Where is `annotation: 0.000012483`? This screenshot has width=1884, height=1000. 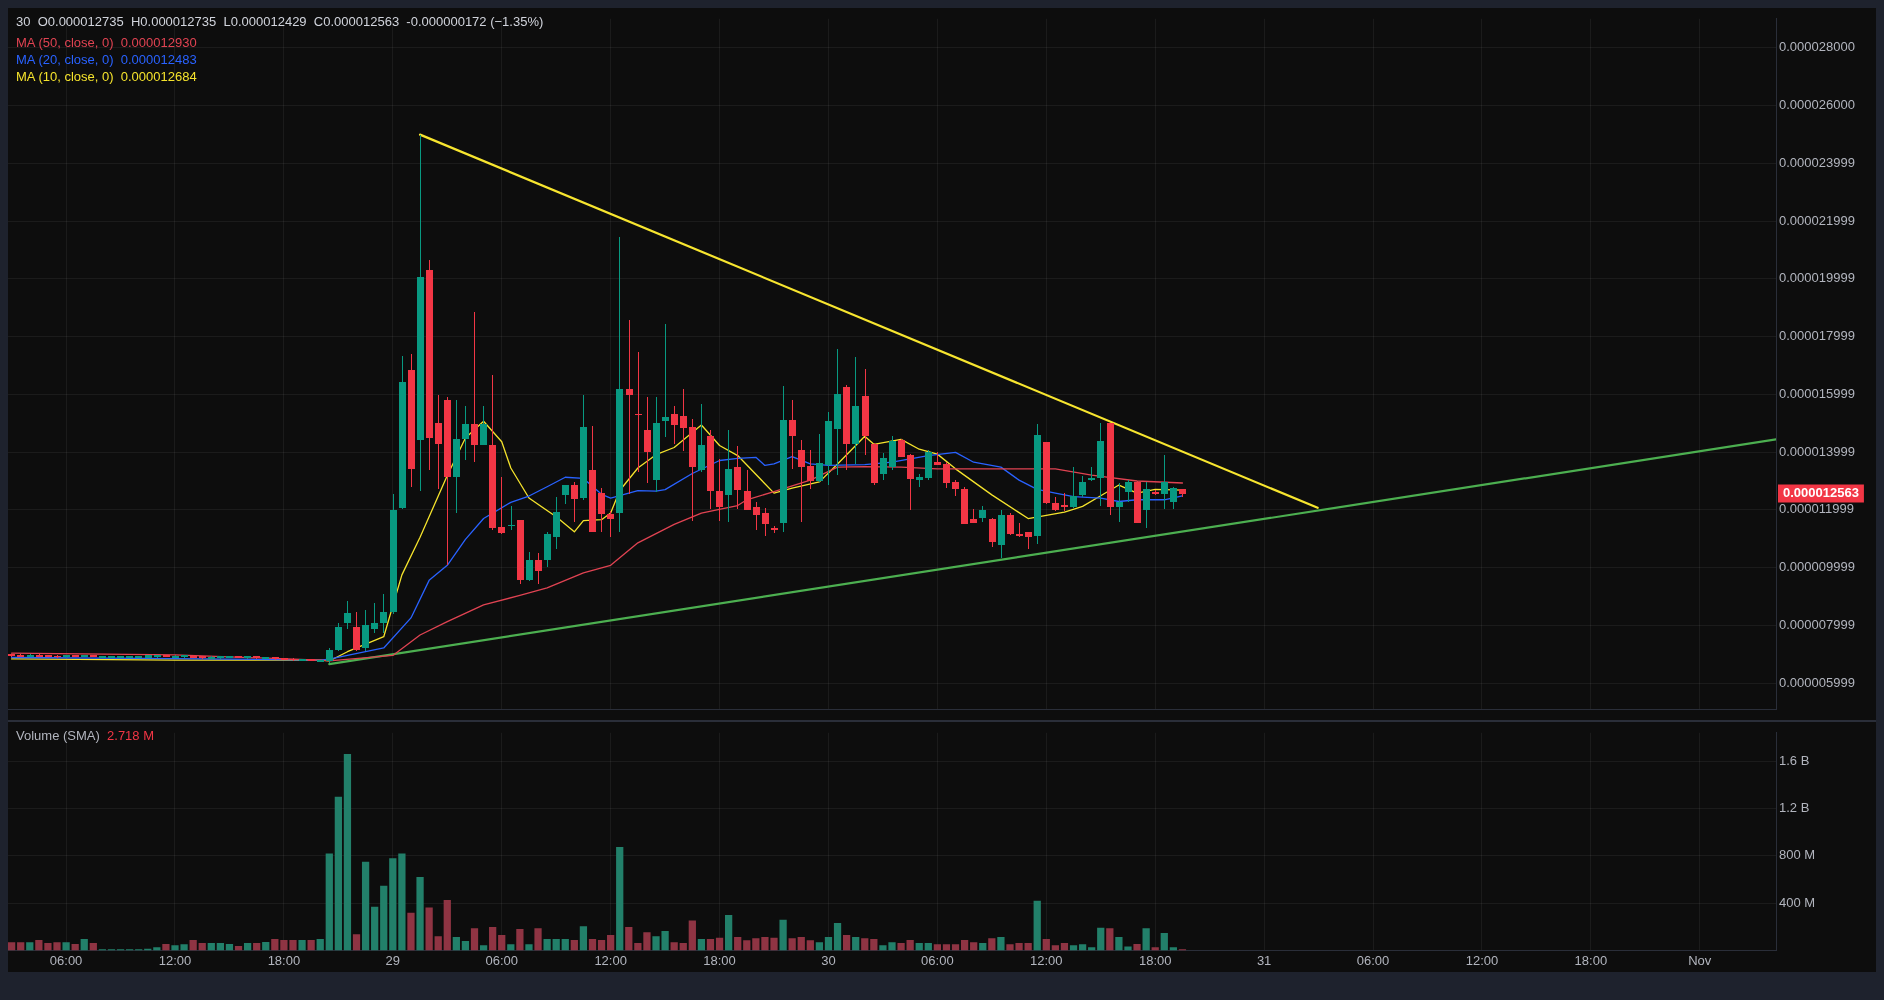 annotation: 0.000012483 is located at coordinates (158, 59).